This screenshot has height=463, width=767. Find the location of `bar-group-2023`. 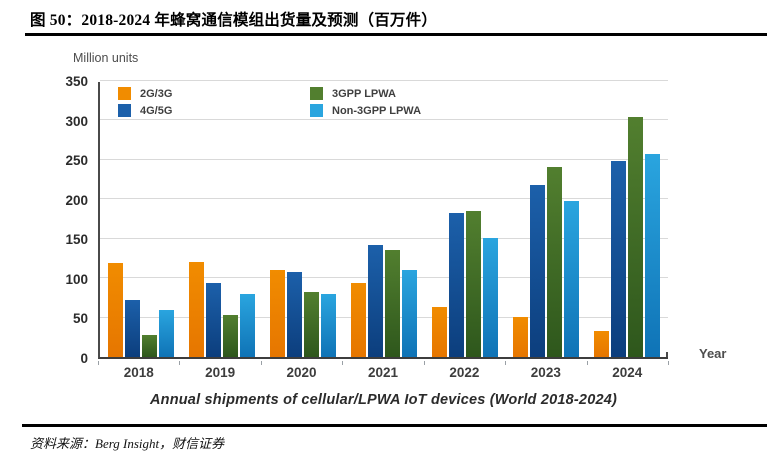

bar-group-2023 is located at coordinates (546, 219).